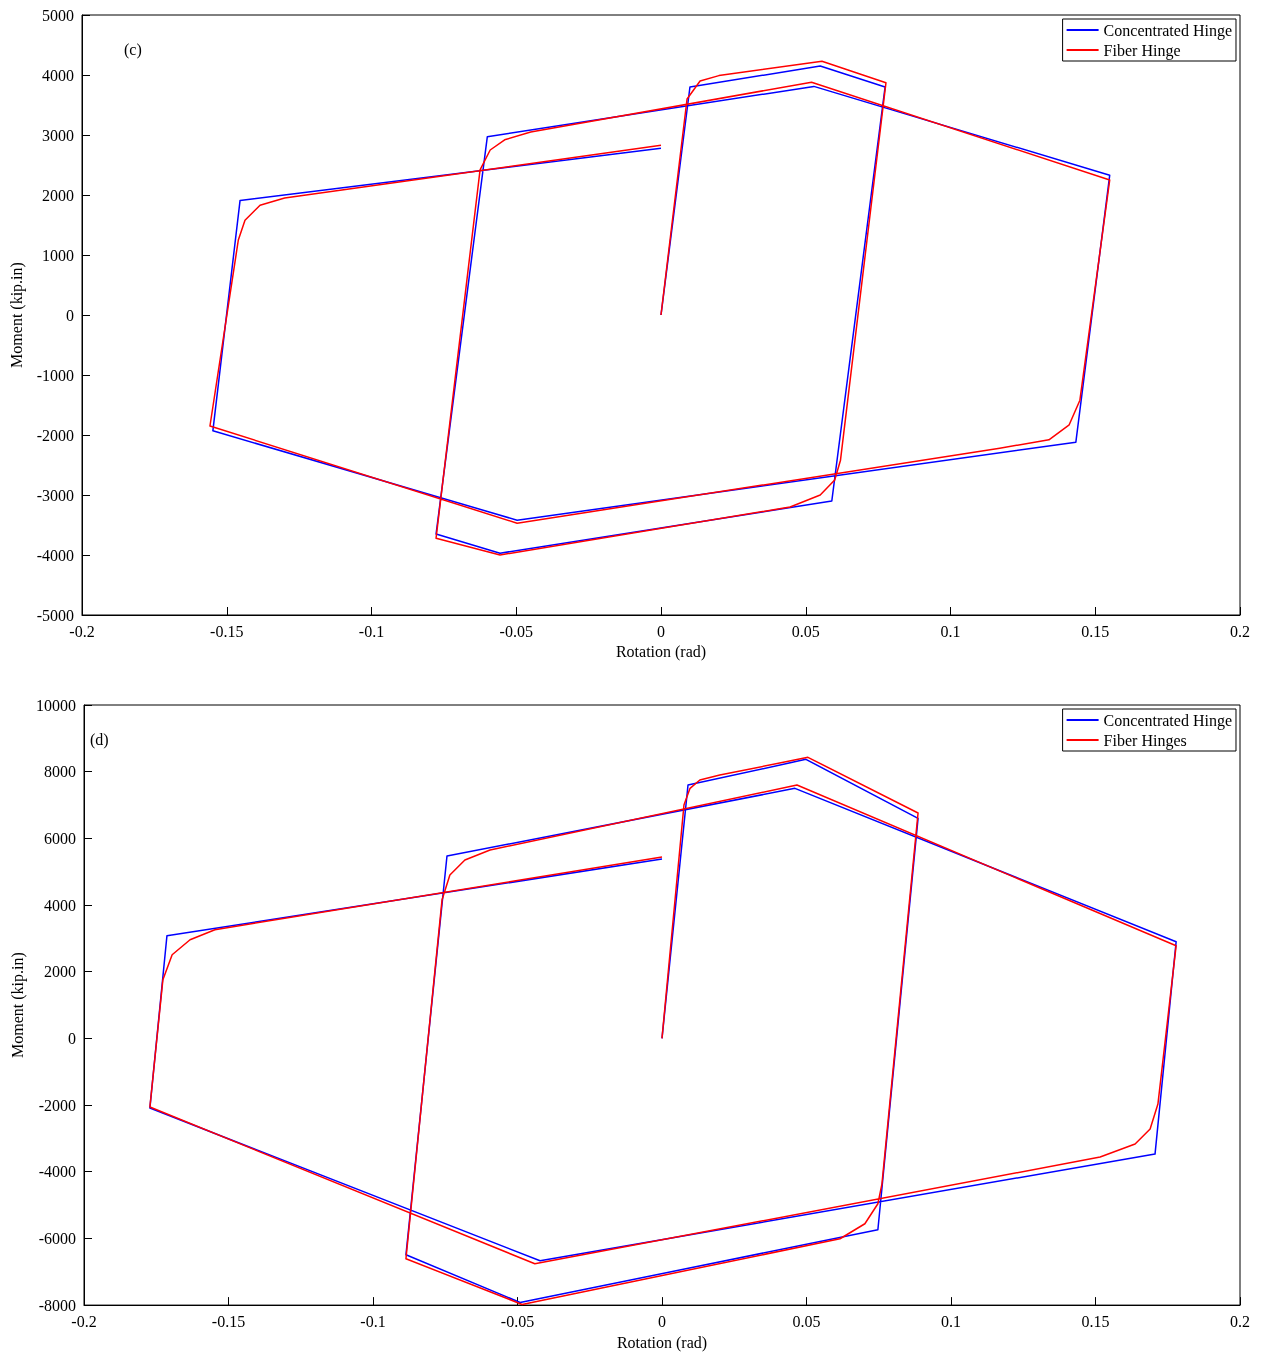 The height and width of the screenshot is (1355, 1262). Describe the element at coordinates (57, 1238) in the screenshot. I see `y-tick-label: -6000` at that location.